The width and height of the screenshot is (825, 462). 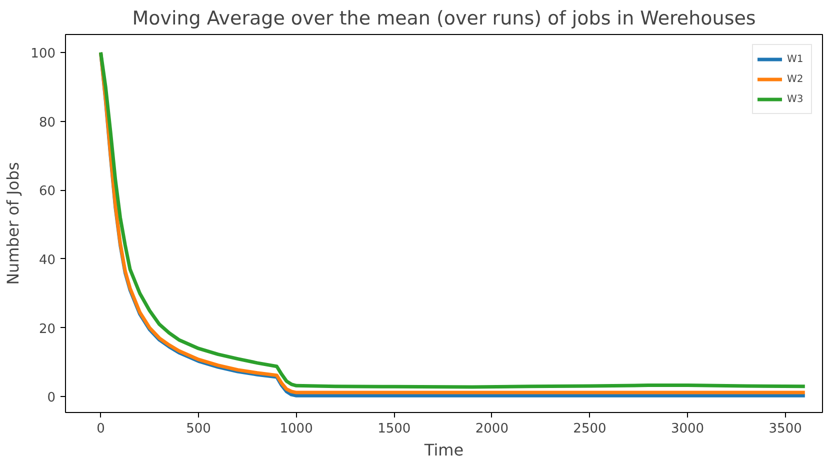 I want to click on x-tick-label: 3000, so click(x=687, y=429).